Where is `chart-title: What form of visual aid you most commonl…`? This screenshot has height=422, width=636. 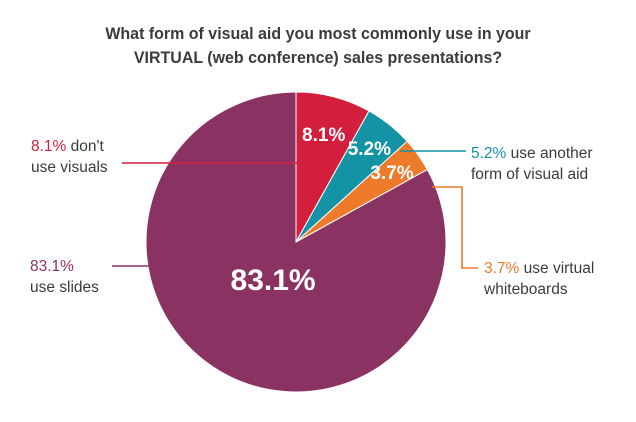 chart-title: What form of visual aid you most commonl… is located at coordinates (318, 46).